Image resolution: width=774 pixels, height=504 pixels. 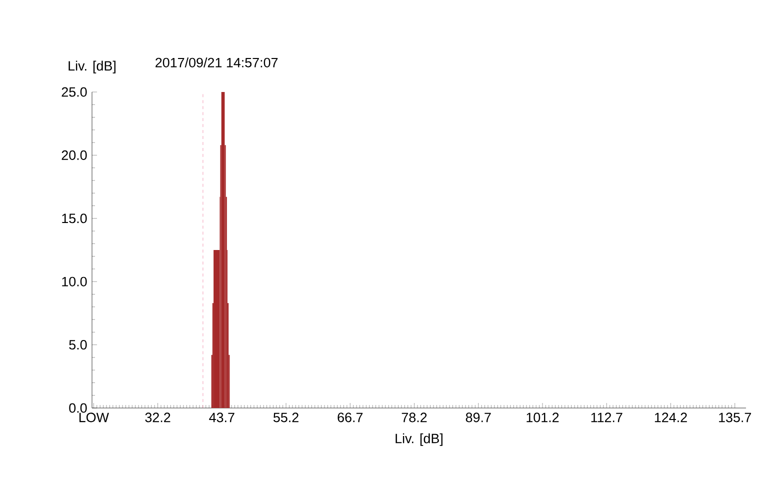 What do you see at coordinates (92, 67) in the screenshot?
I see `y-axis-title: Liv. [dB]` at bounding box center [92, 67].